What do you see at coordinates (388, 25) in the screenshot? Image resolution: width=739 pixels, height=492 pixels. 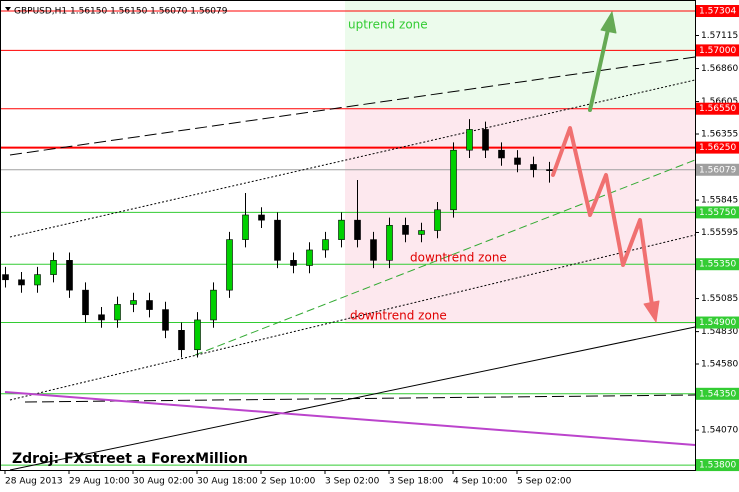 I see `annotation: uptrend zone` at bounding box center [388, 25].